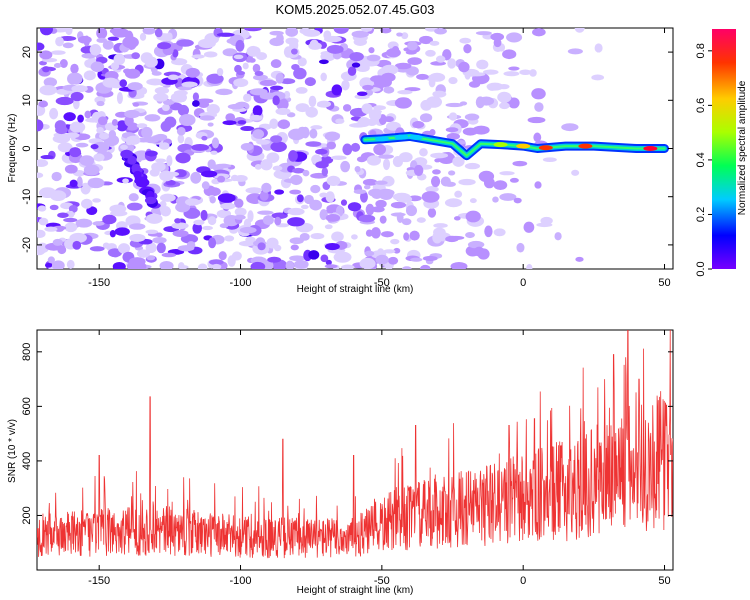  What do you see at coordinates (724, 149) in the screenshot?
I see `colorbar-gradient` at bounding box center [724, 149].